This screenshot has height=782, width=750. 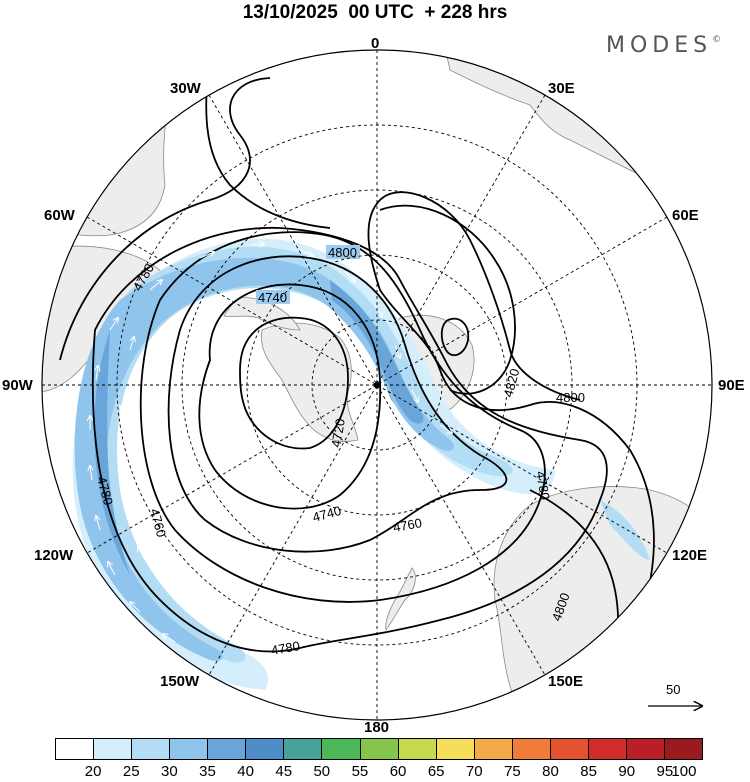 What do you see at coordinates (245, 771) in the screenshot?
I see `colorbar-tick-label: 40` at bounding box center [245, 771].